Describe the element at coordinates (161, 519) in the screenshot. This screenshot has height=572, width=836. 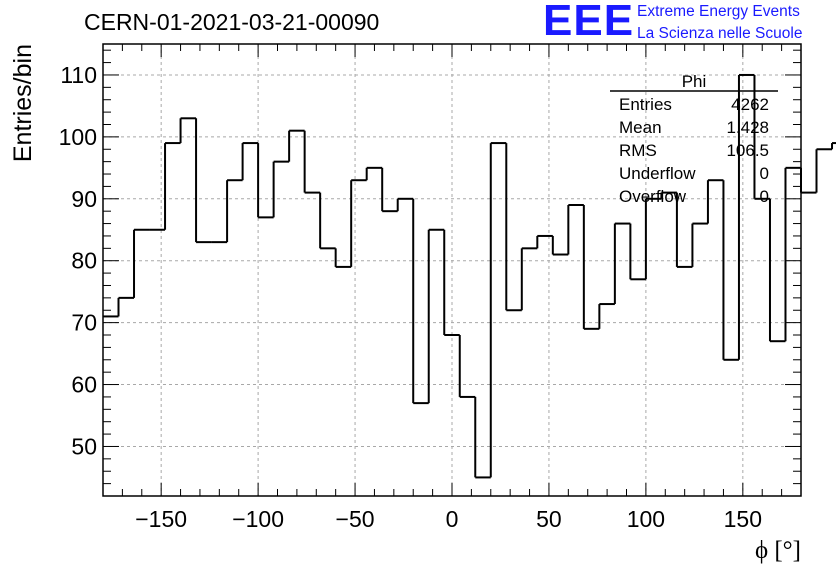
I see `x-tick-label: −150` at that location.